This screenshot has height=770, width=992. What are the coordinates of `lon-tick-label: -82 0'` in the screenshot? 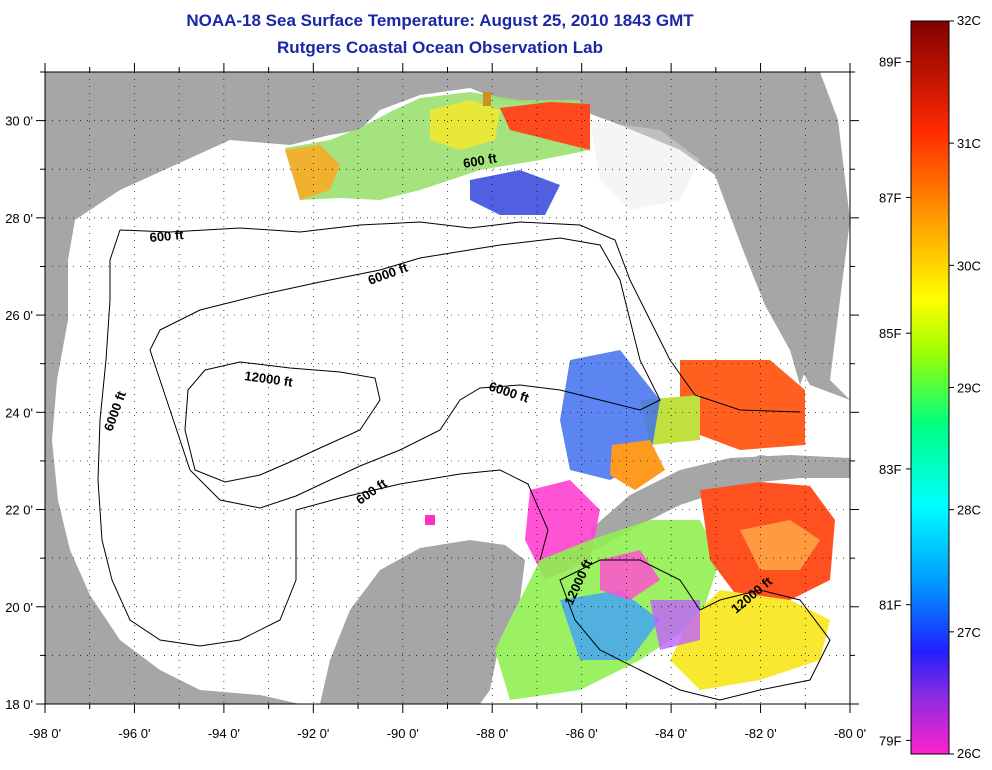 It's located at (760, 733).